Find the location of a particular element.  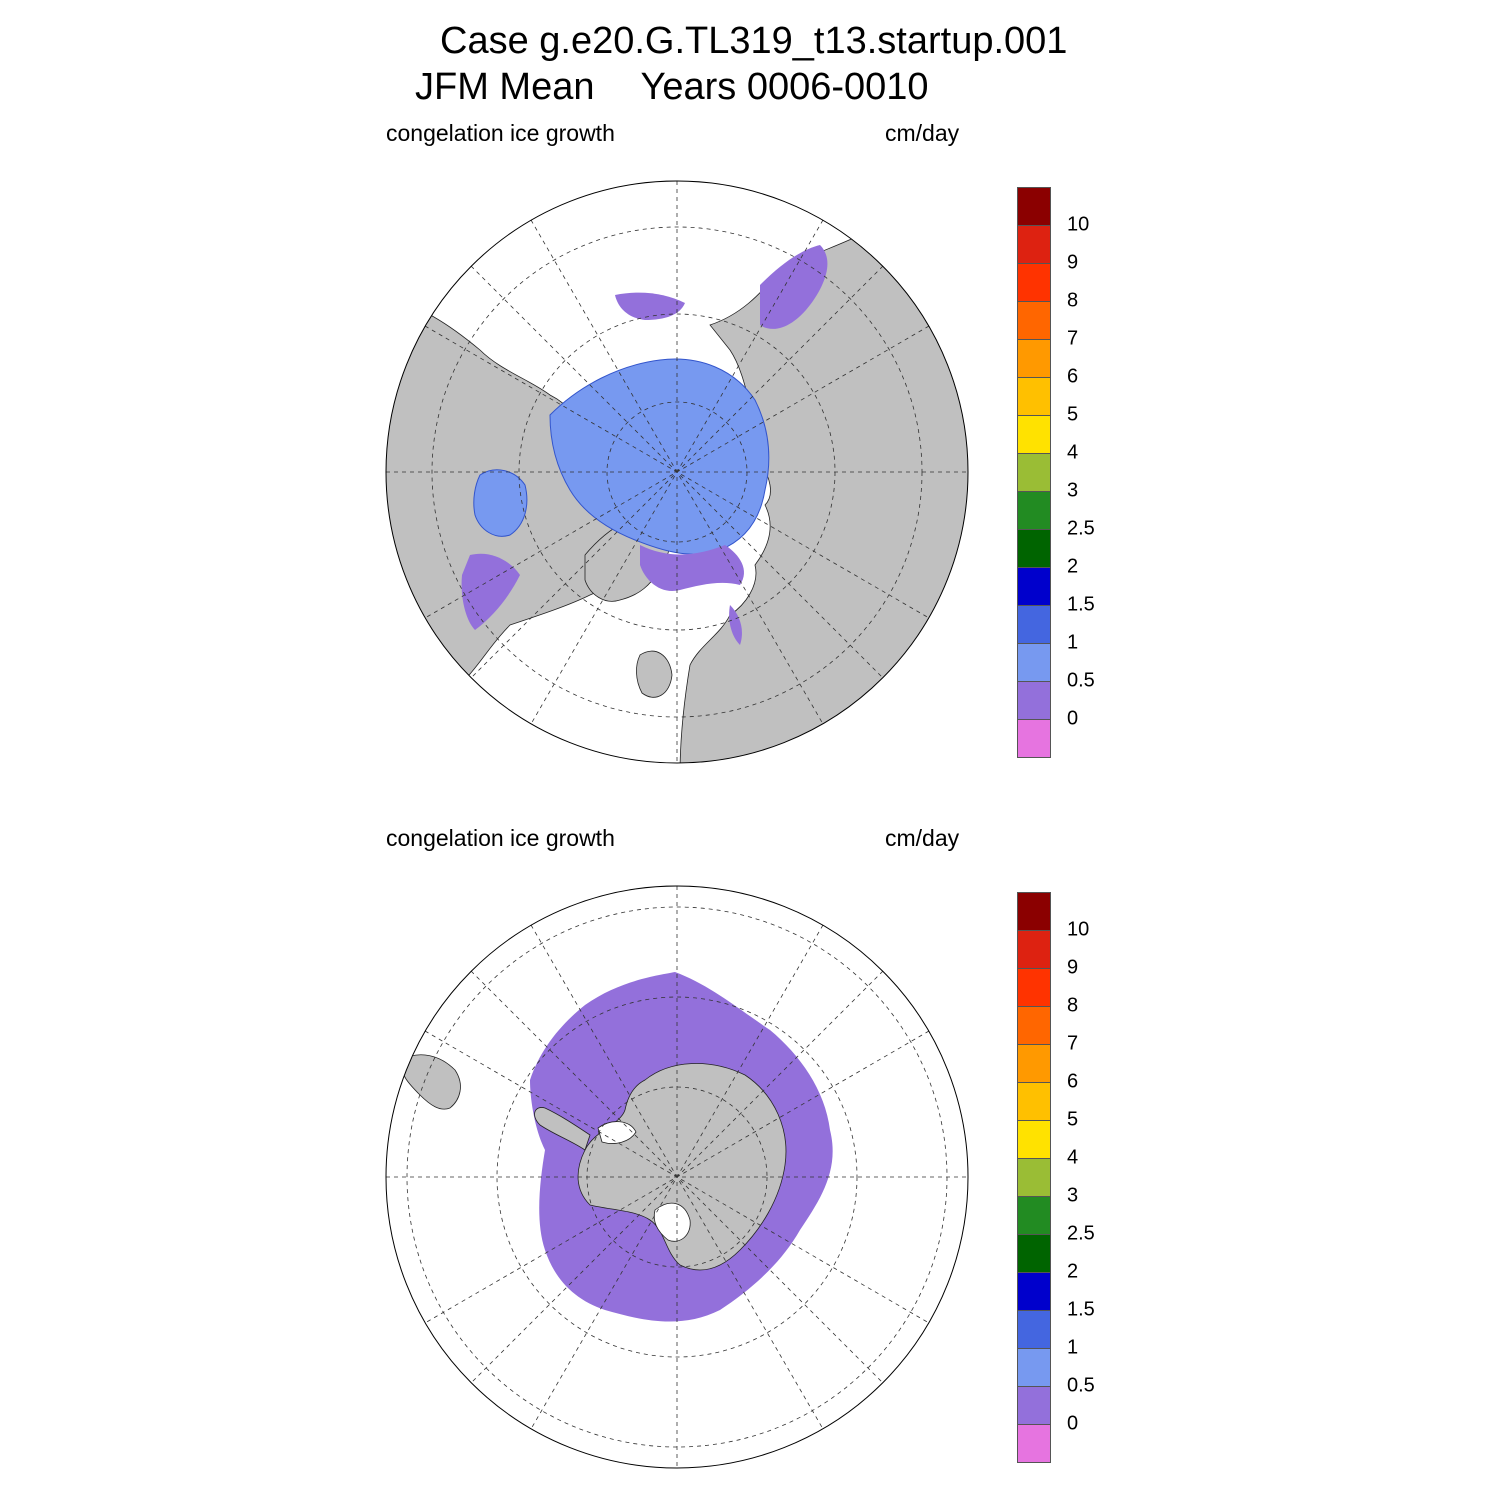

south-colorbar-label: 0.5 is located at coordinates (1081, 1385).